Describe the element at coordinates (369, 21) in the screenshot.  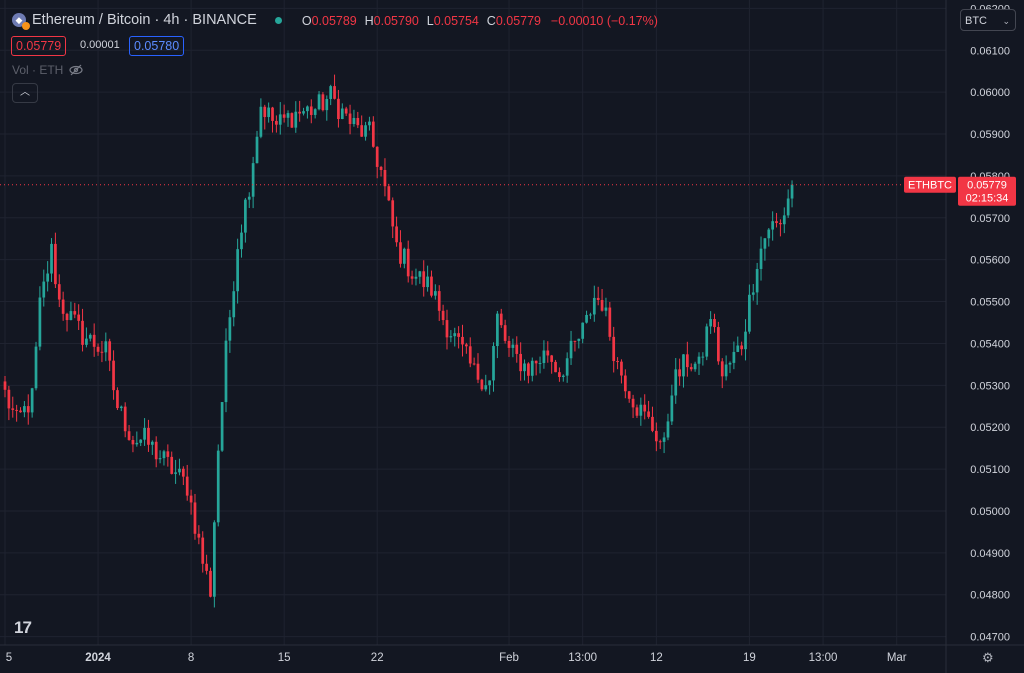
I see `high-label: H` at that location.